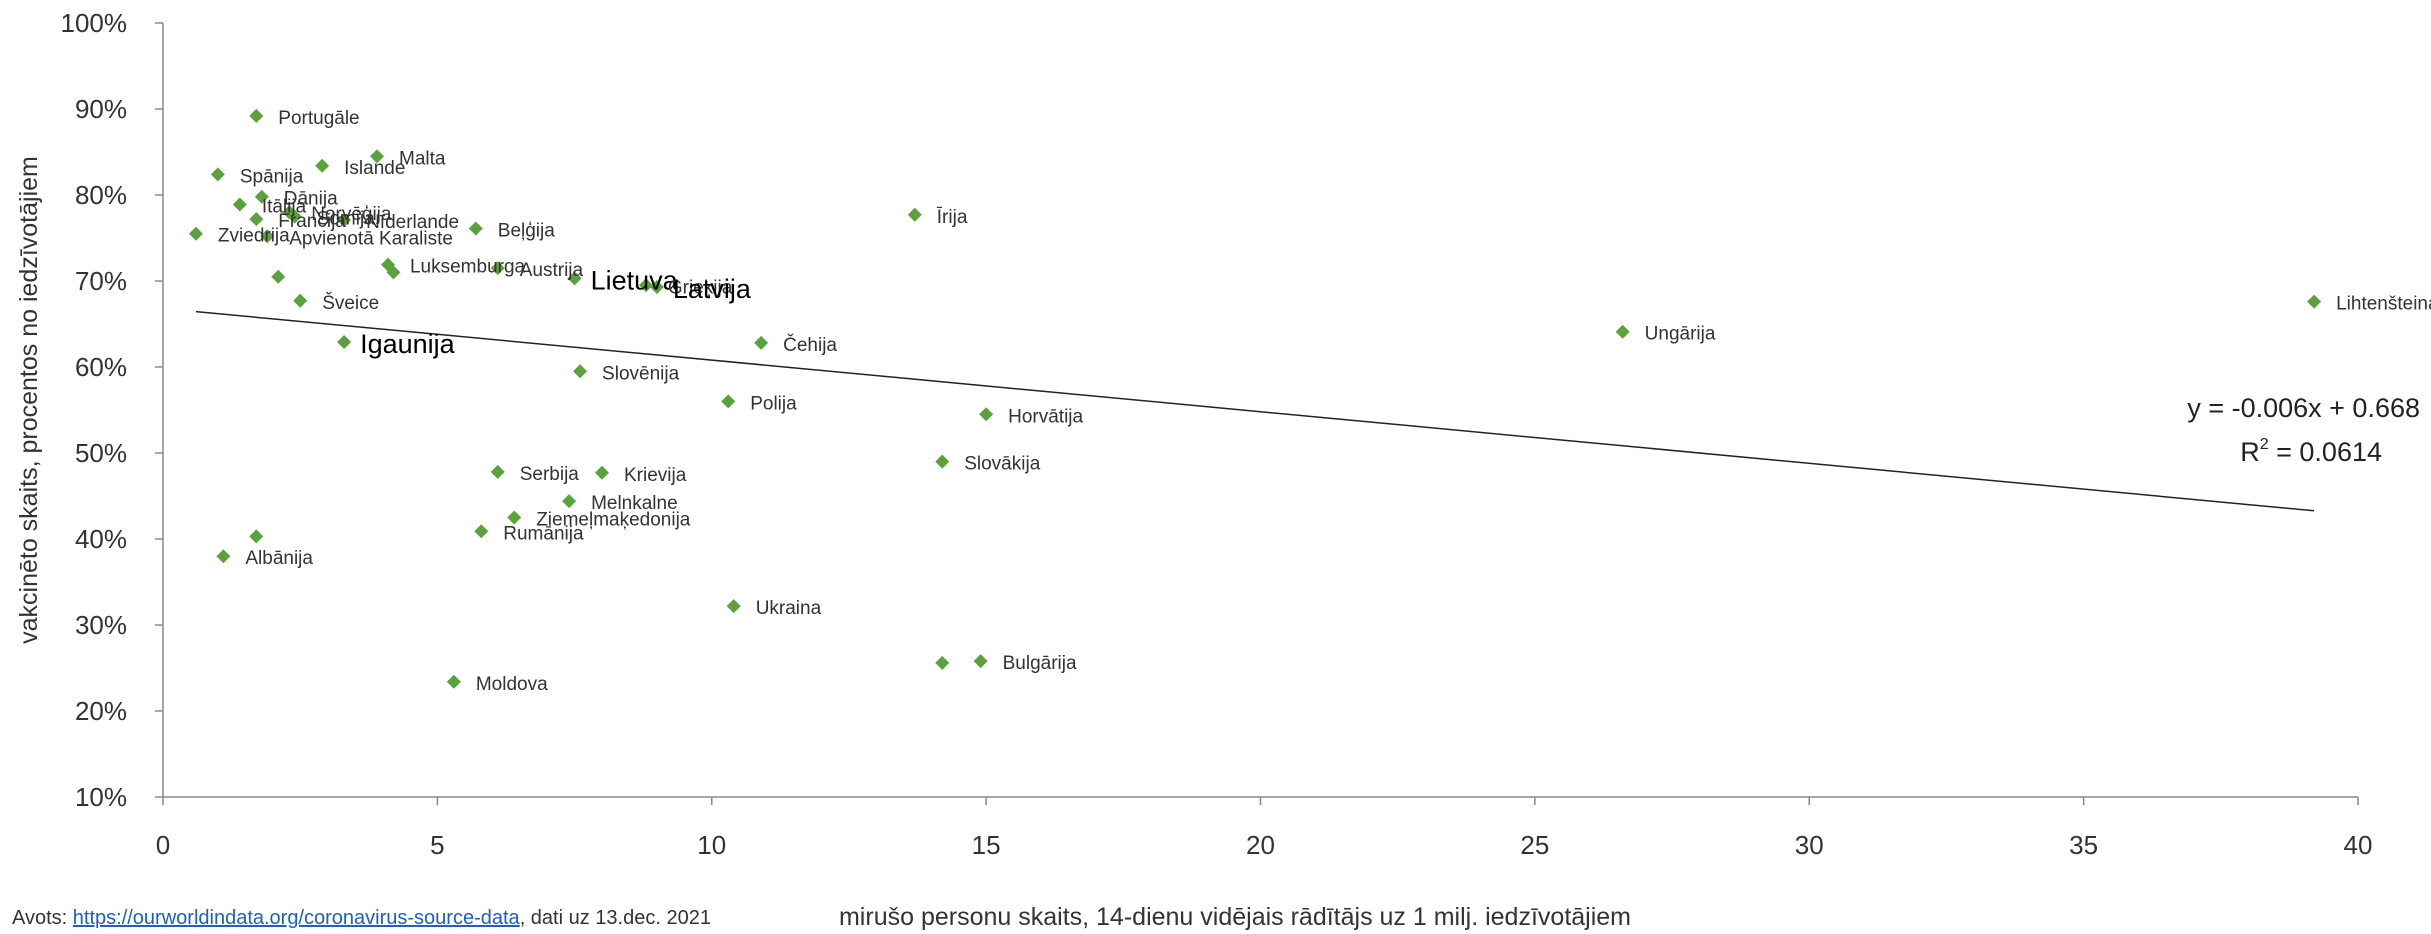  What do you see at coordinates (101, 625) in the screenshot?
I see `y-tick-label: 30%` at bounding box center [101, 625].